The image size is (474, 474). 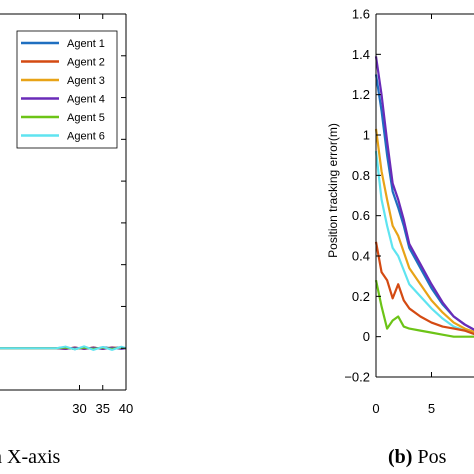 I want to click on caption-a: n X-axis, so click(x=30, y=457).